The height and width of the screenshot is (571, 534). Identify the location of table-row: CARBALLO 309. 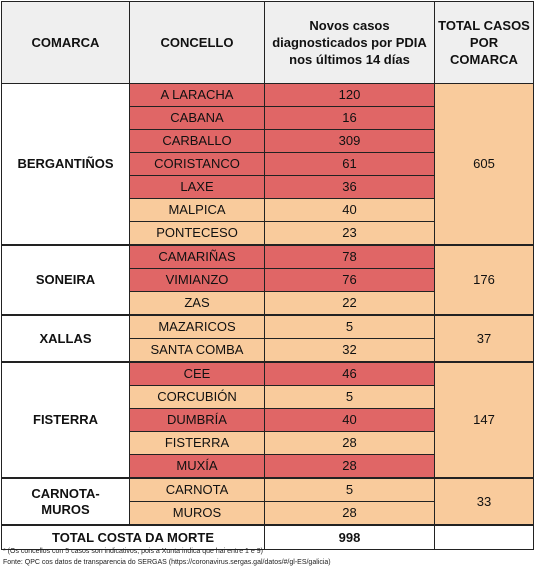
(268, 141).